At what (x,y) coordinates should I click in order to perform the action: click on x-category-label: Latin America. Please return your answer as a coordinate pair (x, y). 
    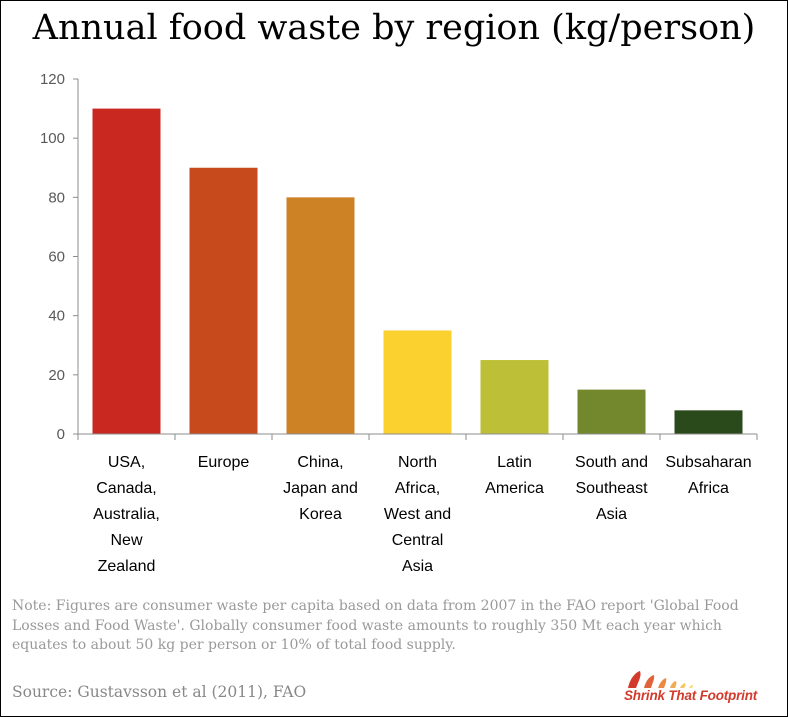
    Looking at the image, I should click on (515, 476).